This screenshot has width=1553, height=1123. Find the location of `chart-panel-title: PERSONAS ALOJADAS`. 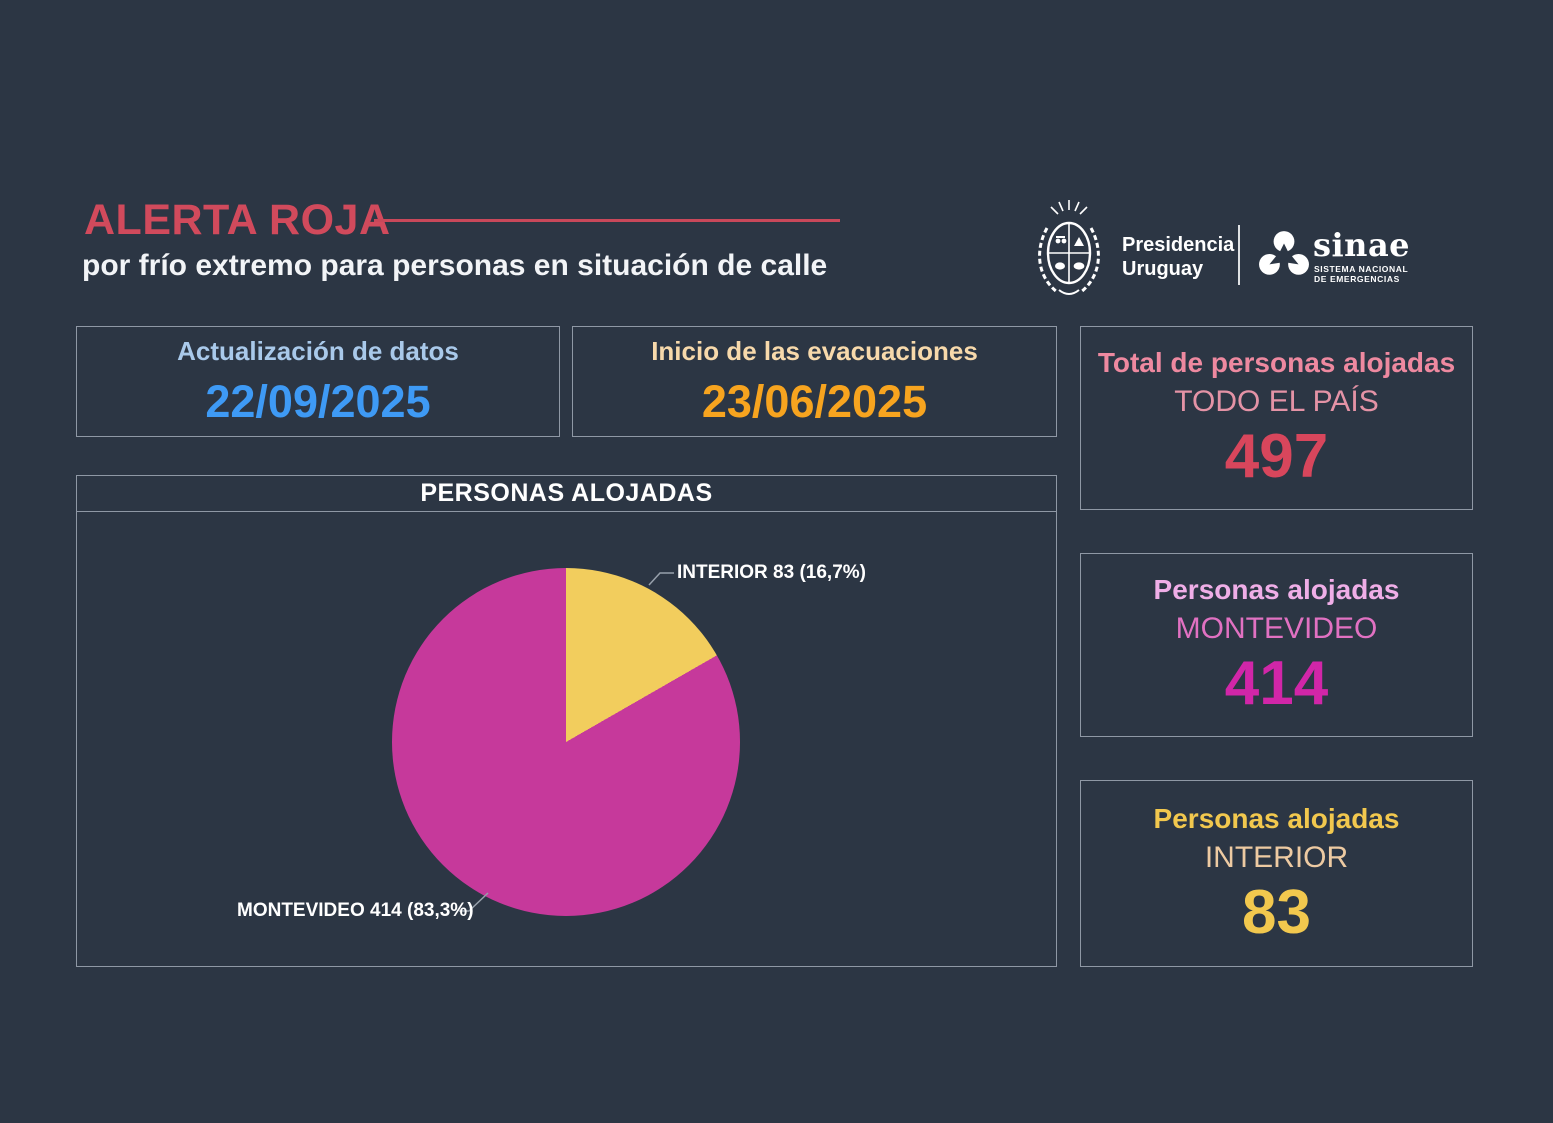

chart-panel-title: PERSONAS ALOJADAS is located at coordinates (566, 493).